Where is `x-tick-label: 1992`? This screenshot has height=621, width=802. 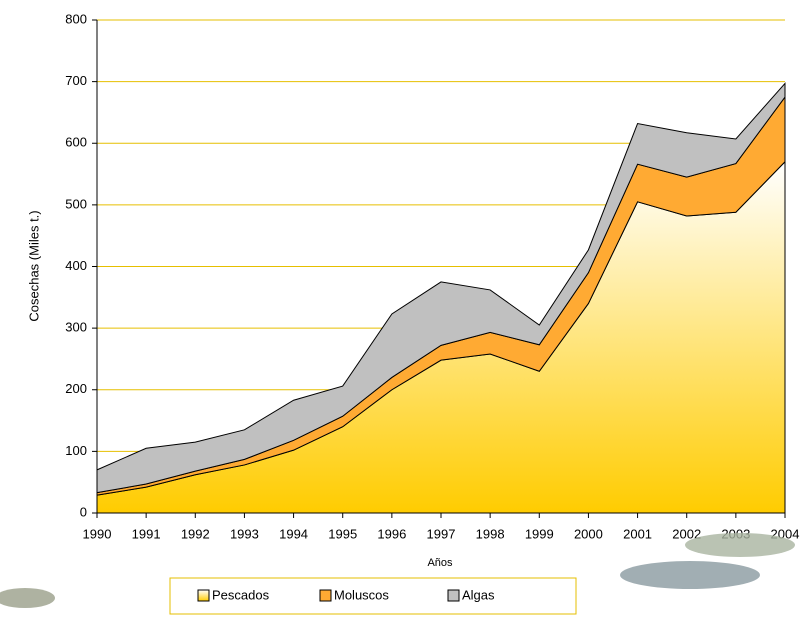
x-tick-label: 1992 is located at coordinates (195, 533).